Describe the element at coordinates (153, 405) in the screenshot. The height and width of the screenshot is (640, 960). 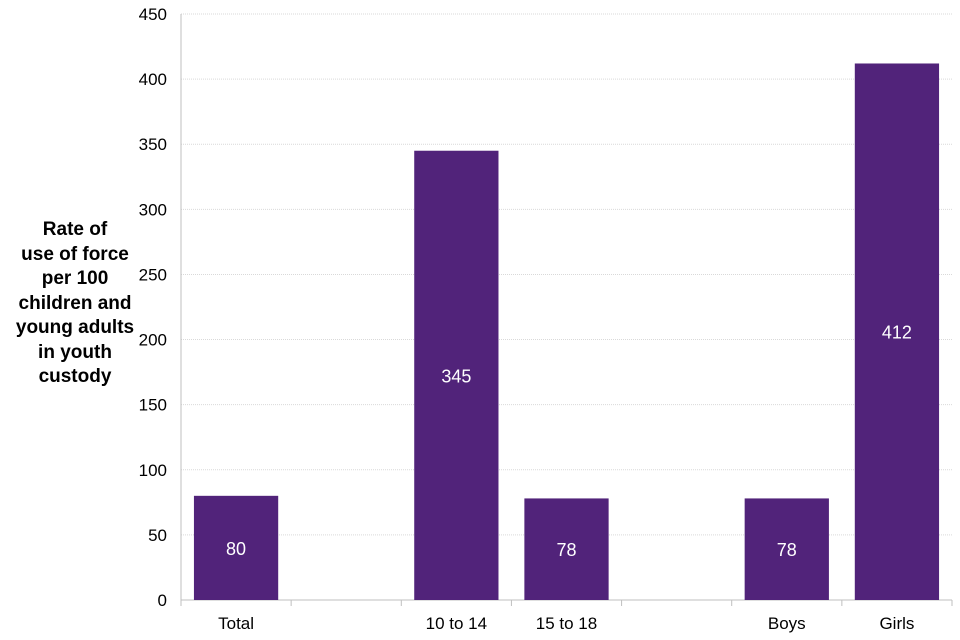
I see `y-tick-label: 150` at that location.